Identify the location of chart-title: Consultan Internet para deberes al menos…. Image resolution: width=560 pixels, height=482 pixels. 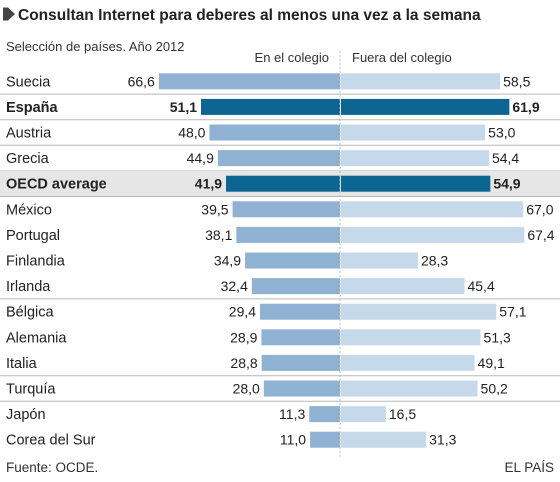
(249, 15).